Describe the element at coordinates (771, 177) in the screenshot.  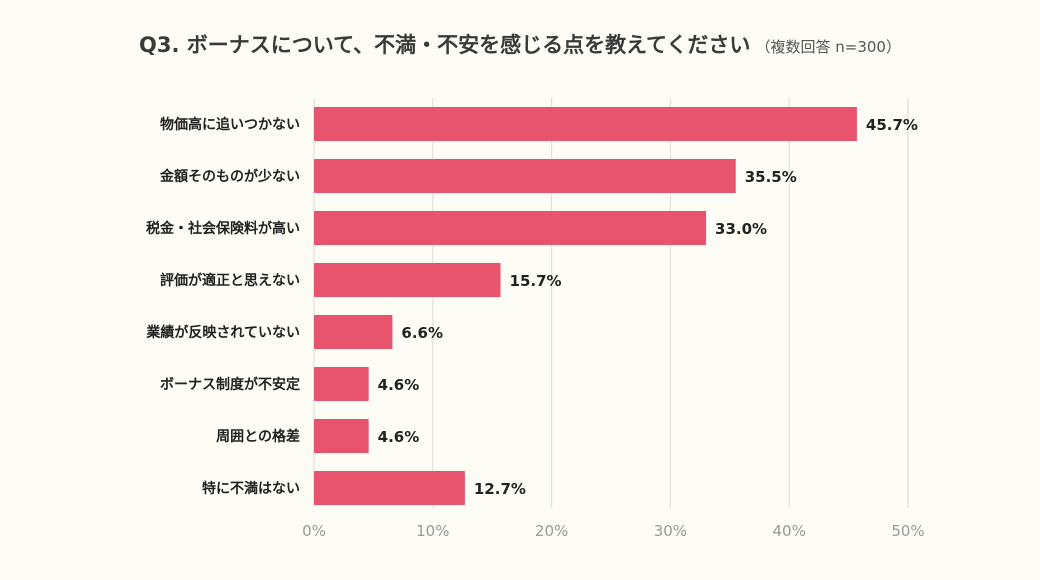
I see `data-label: 35.5%` at that location.